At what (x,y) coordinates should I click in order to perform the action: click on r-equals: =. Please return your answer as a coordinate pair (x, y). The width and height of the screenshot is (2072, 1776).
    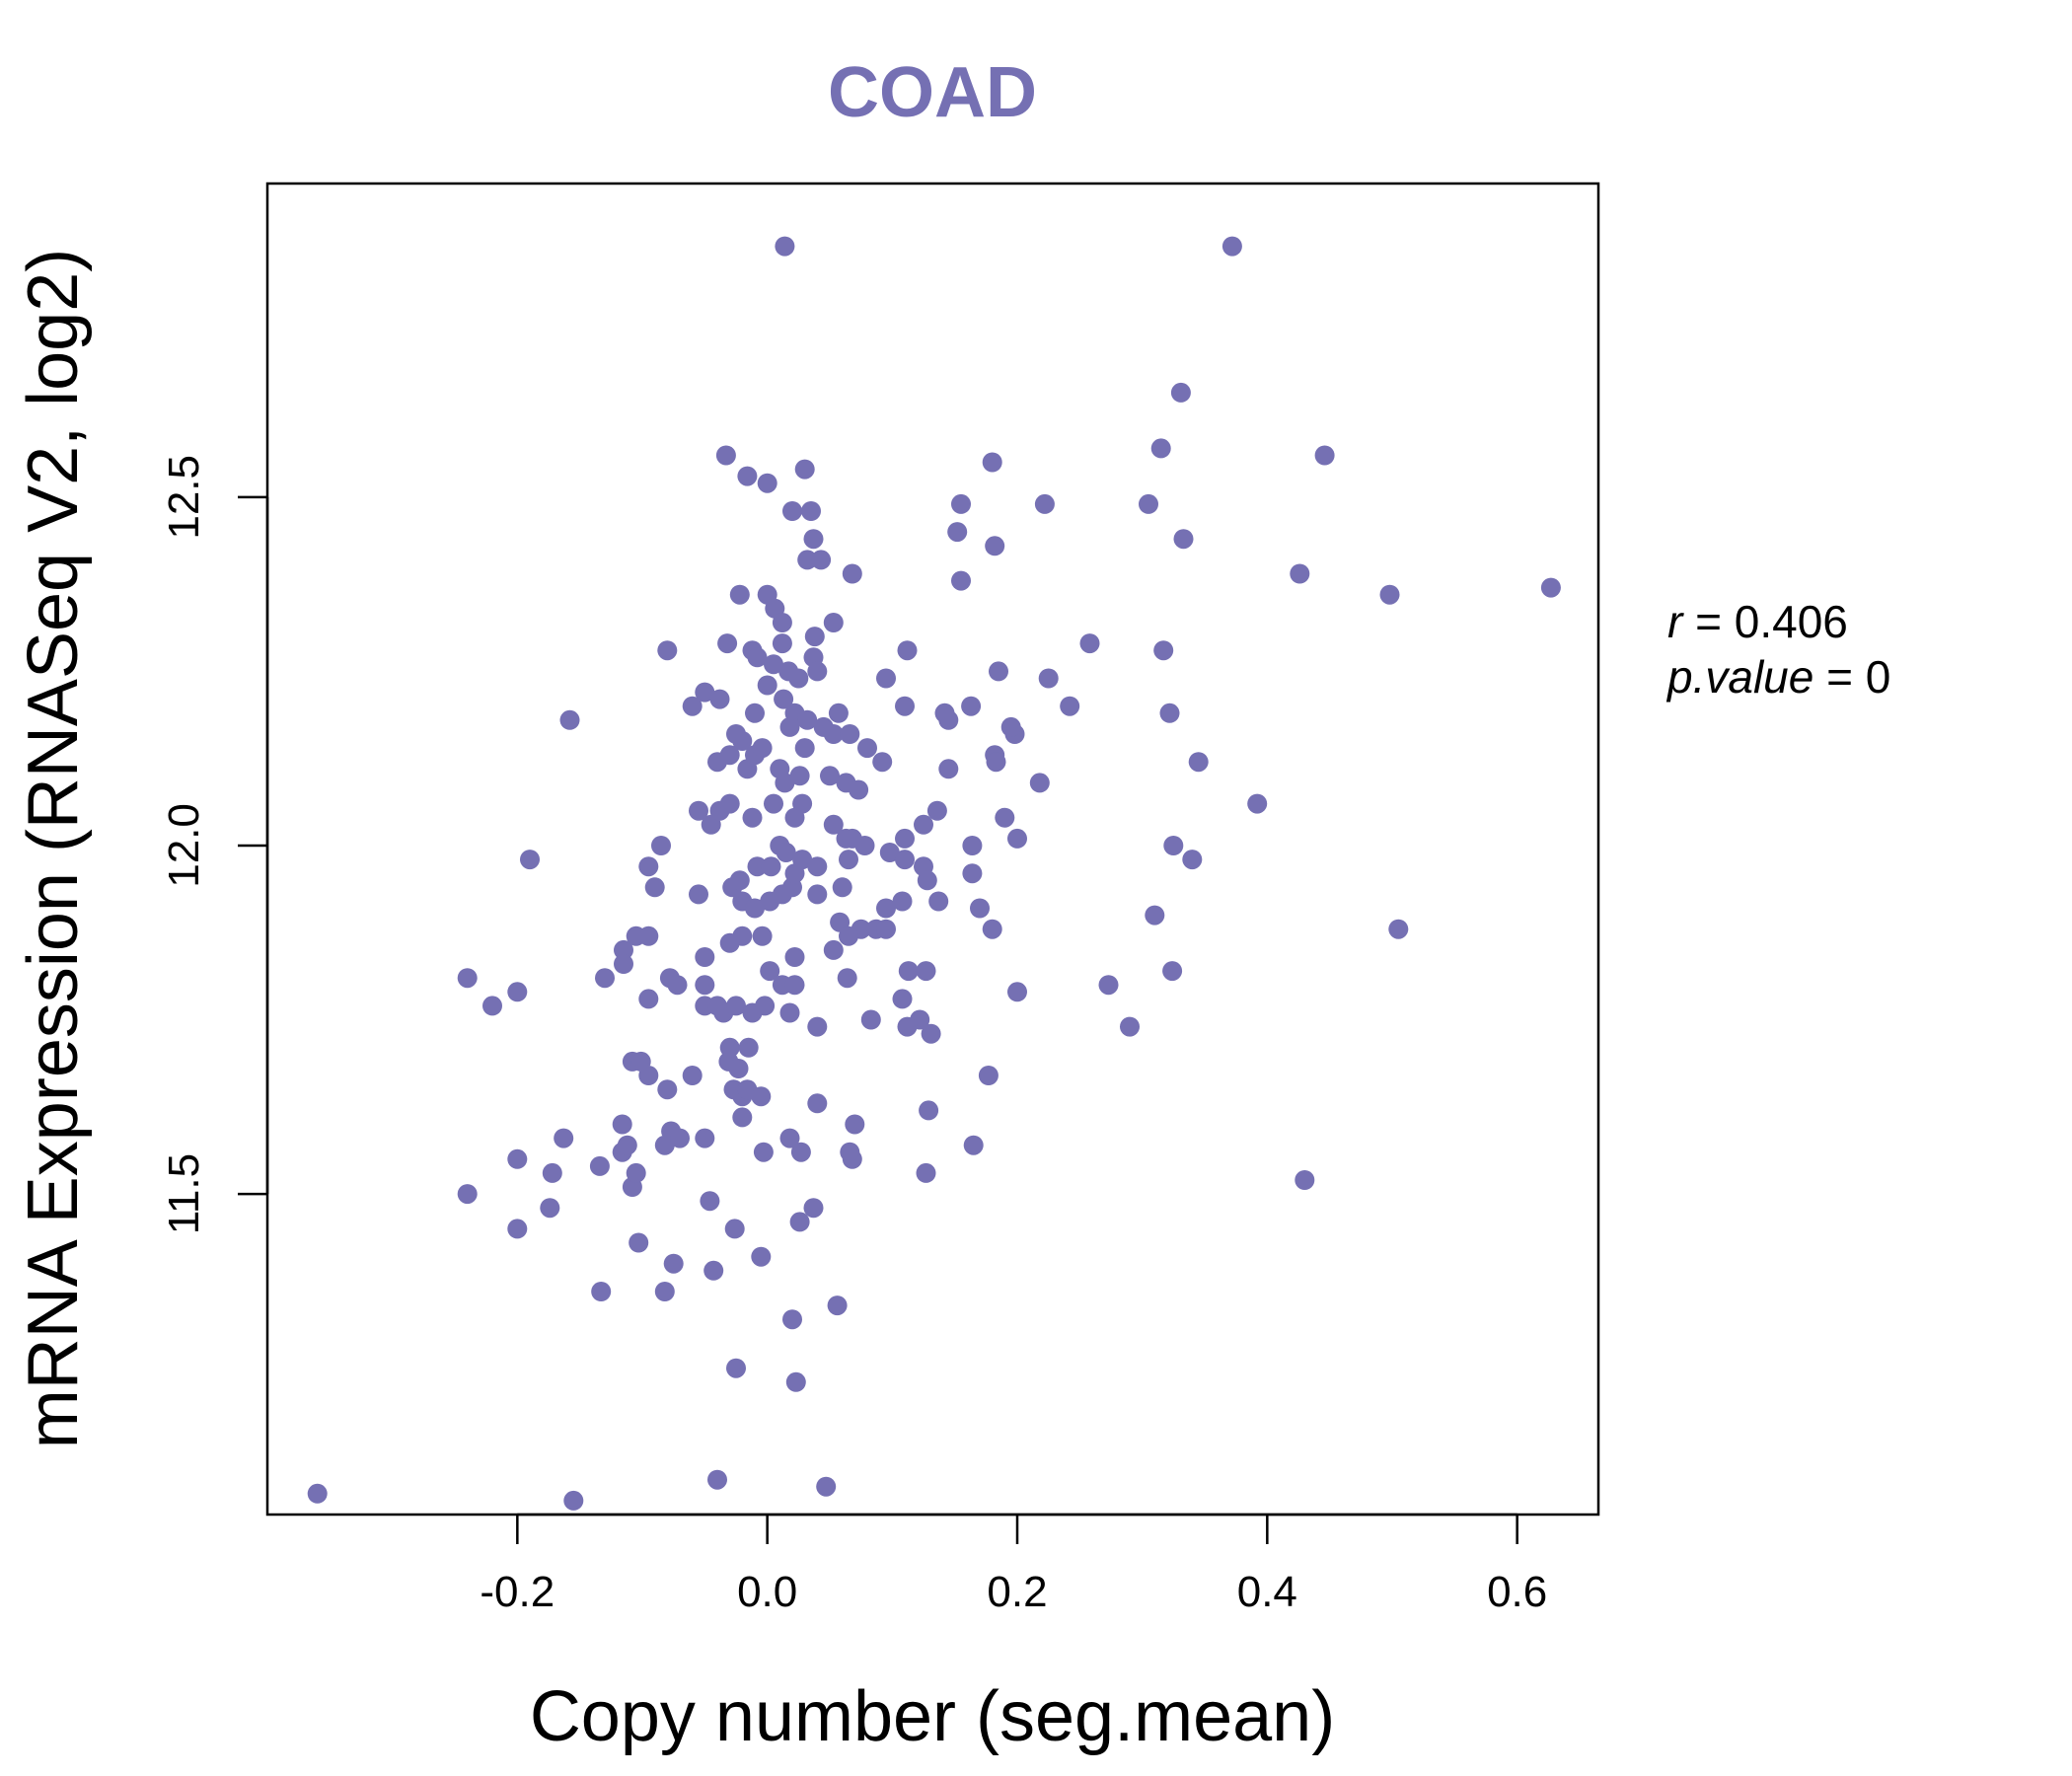
    Looking at the image, I should click on (1708, 621).